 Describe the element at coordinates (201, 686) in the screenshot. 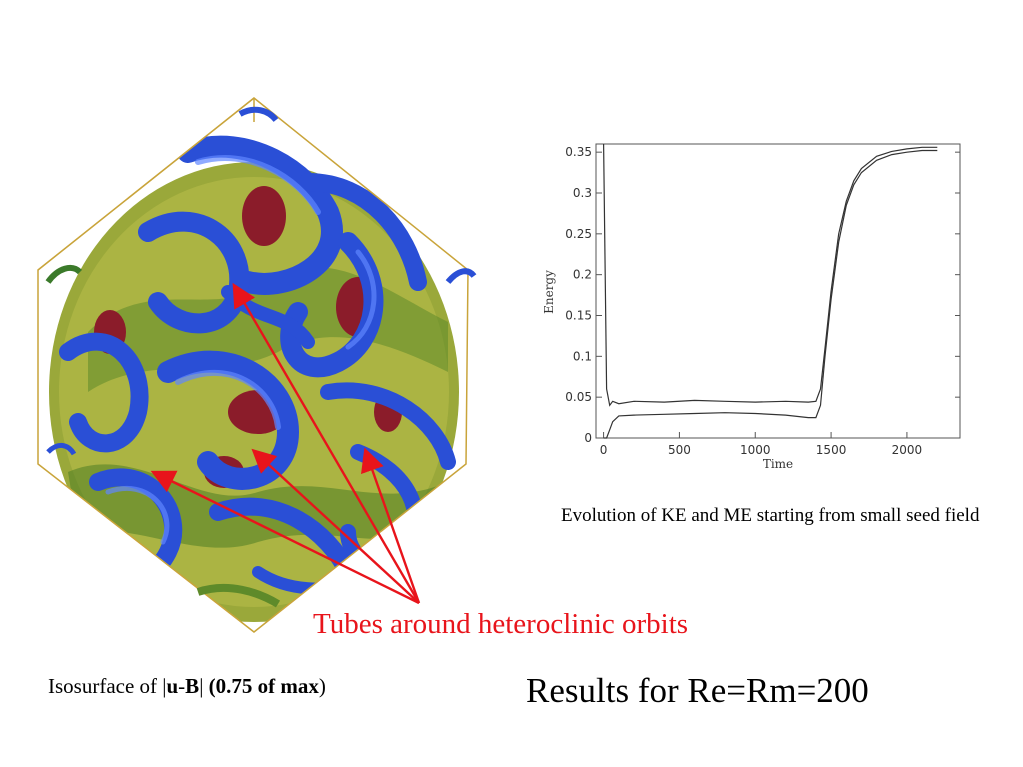

I see `iso-caption-bar: |` at that location.